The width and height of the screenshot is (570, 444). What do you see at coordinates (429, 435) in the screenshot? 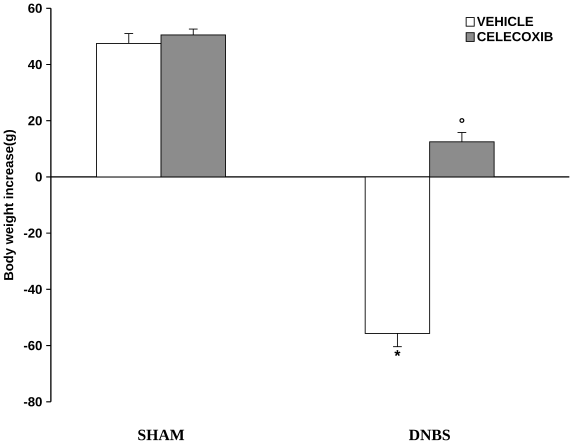
I see `x-tick-label: DNBS` at bounding box center [429, 435].